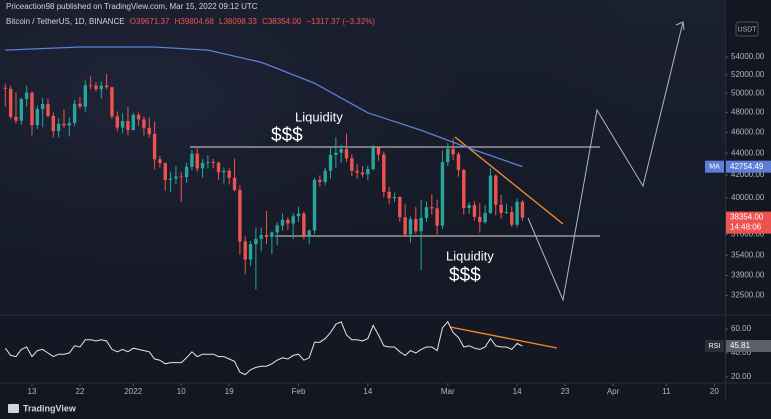  What do you see at coordinates (263, 348) in the screenshot?
I see `rsi-line` at bounding box center [263, 348].